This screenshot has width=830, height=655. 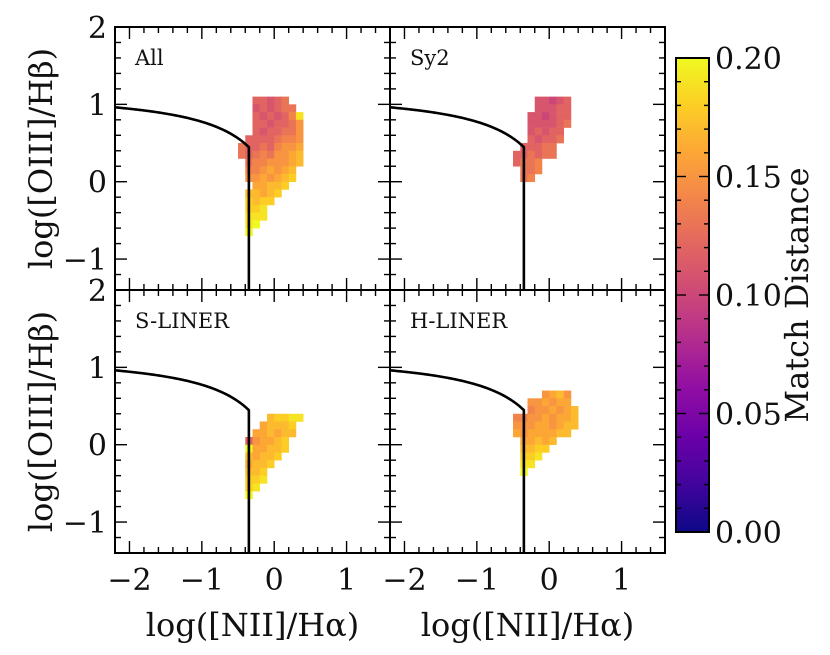 What do you see at coordinates (182, 321) in the screenshot?
I see `panel-label: S-LINER` at bounding box center [182, 321].